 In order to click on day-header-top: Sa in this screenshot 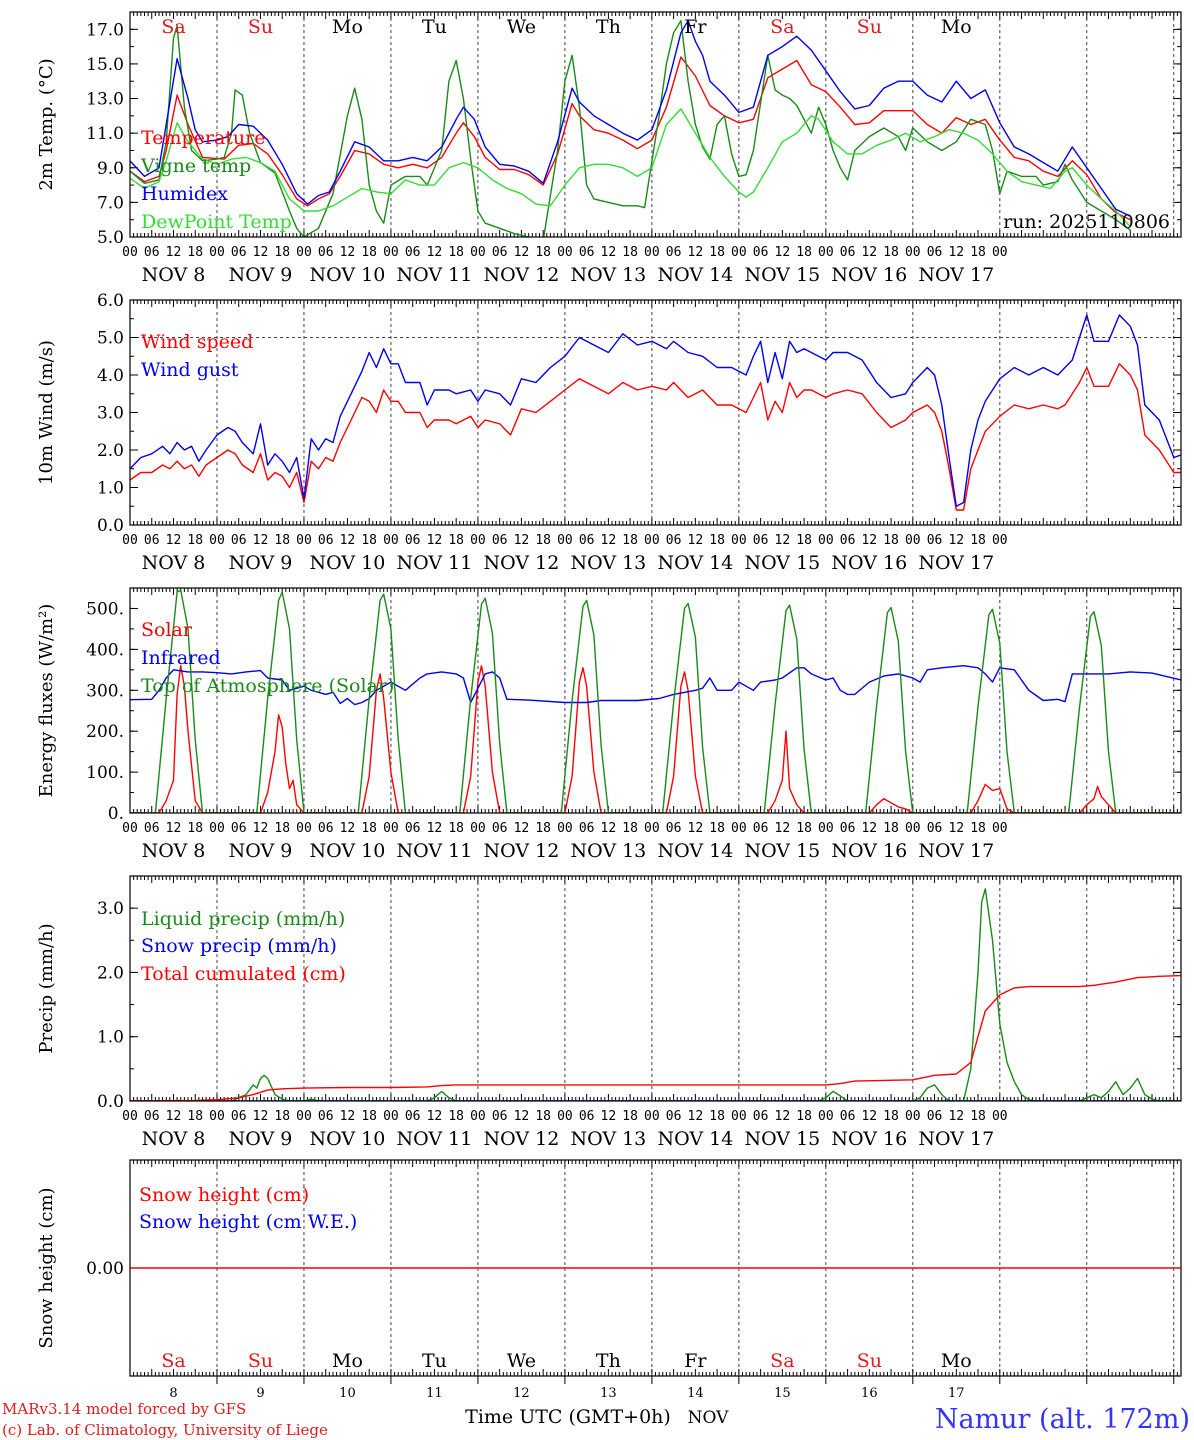, I will do `click(782, 27)`.